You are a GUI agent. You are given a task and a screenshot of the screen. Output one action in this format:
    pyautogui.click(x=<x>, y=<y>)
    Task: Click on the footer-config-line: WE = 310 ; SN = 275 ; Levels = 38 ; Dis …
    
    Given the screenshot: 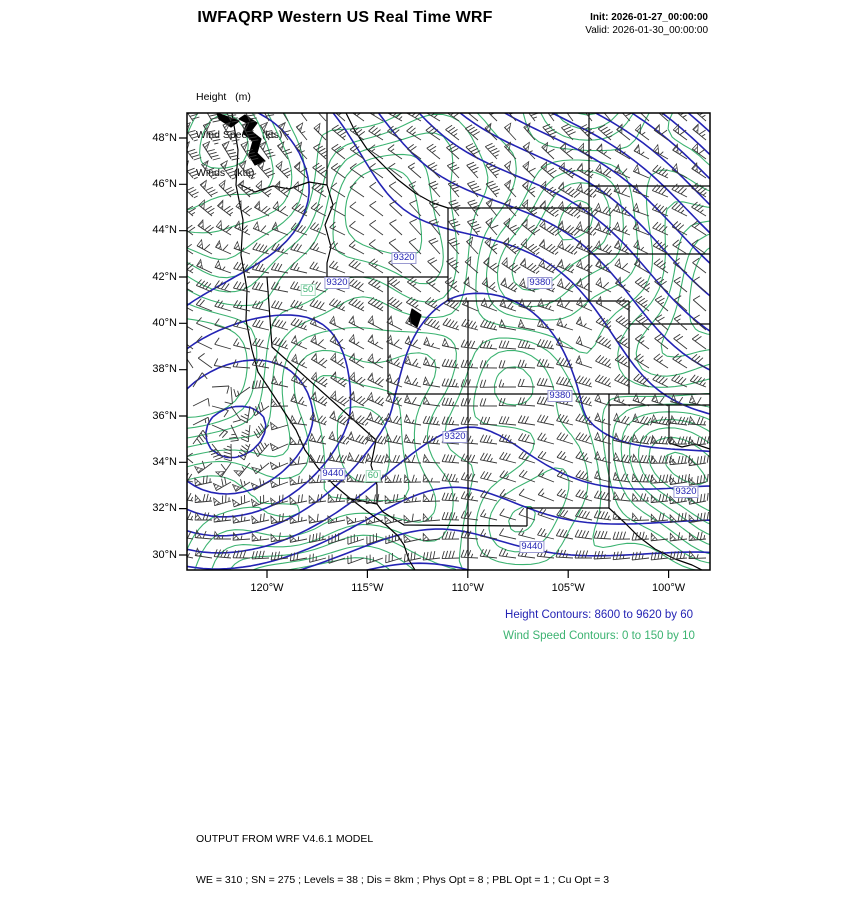 What is the action you would take?
    pyautogui.click(x=403, y=879)
    